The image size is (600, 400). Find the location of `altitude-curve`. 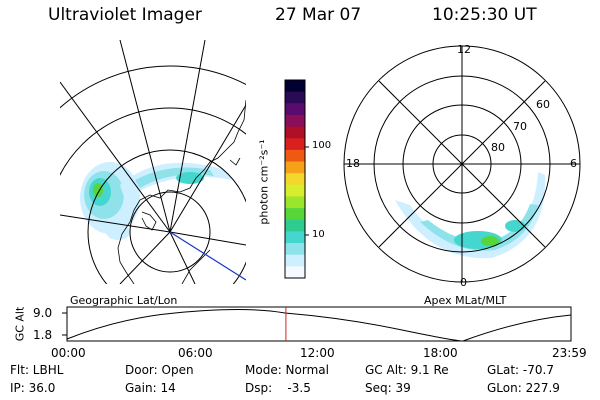

altitude-curve is located at coordinates (319, 325).